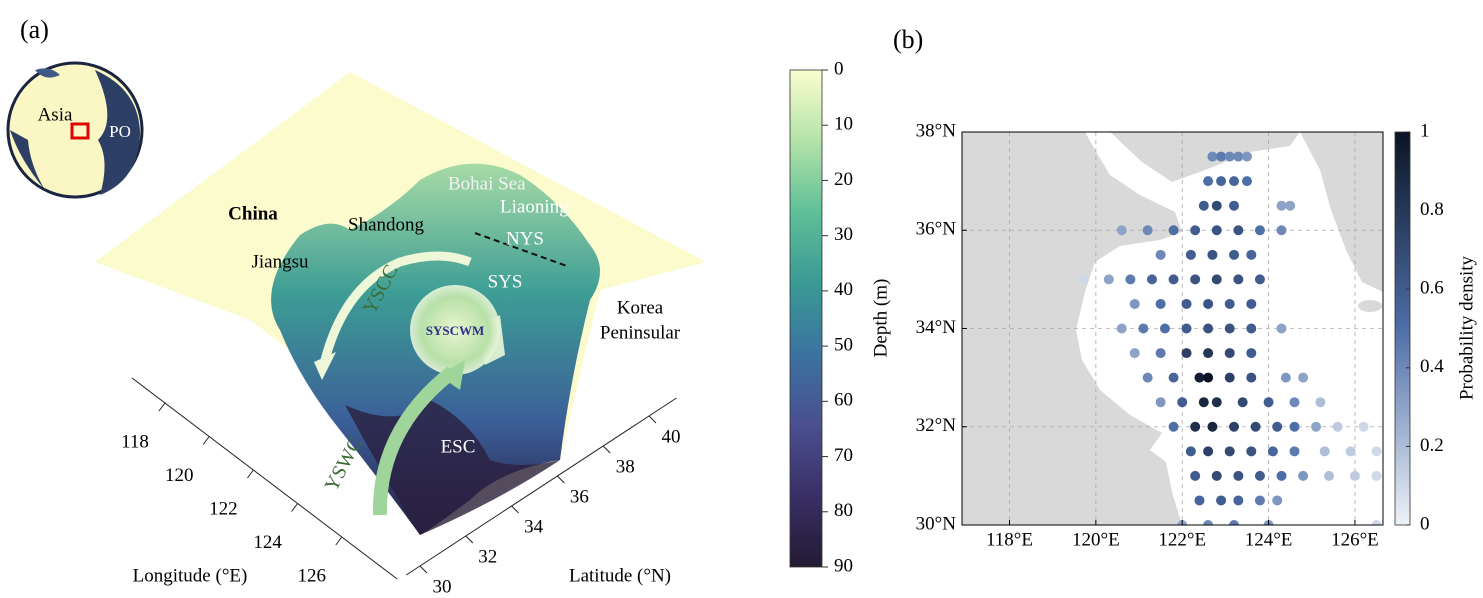  I want to click on water-mass, so click(455, 330).